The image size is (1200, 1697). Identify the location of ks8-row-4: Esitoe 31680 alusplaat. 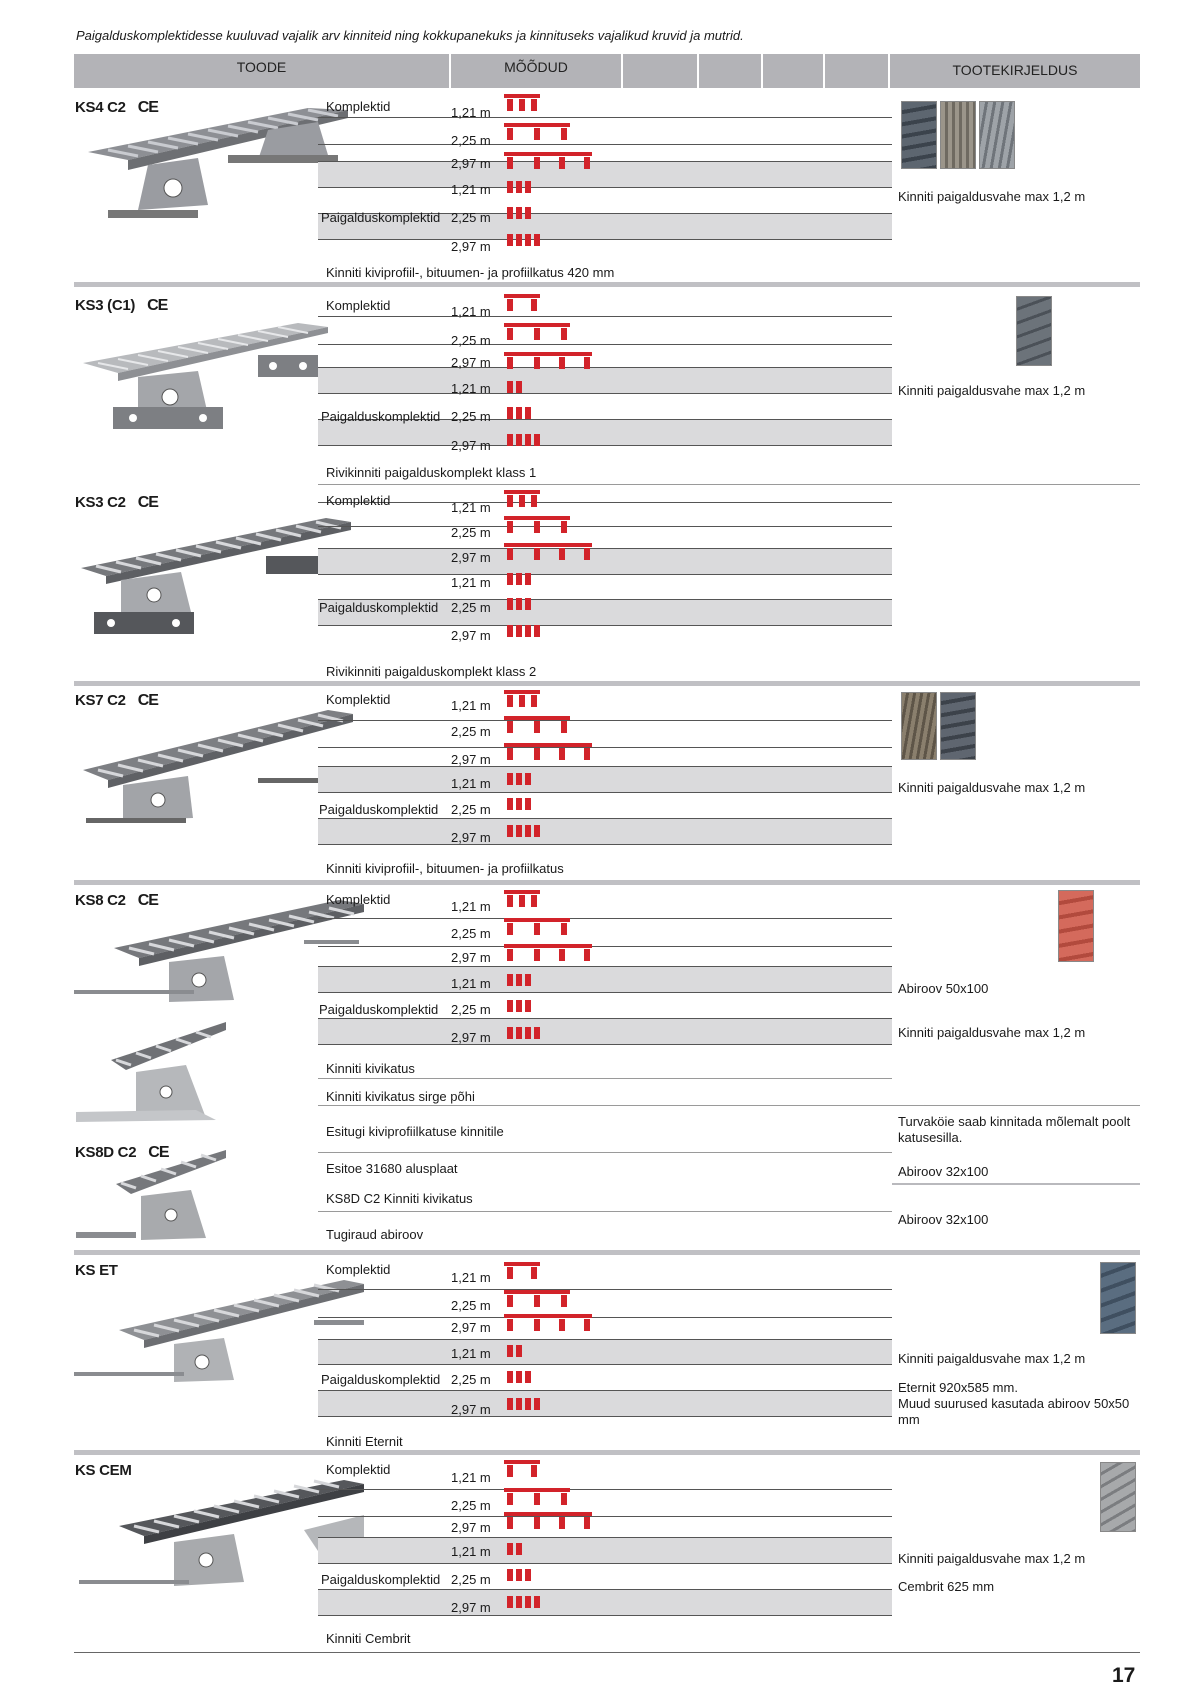
(392, 1168).